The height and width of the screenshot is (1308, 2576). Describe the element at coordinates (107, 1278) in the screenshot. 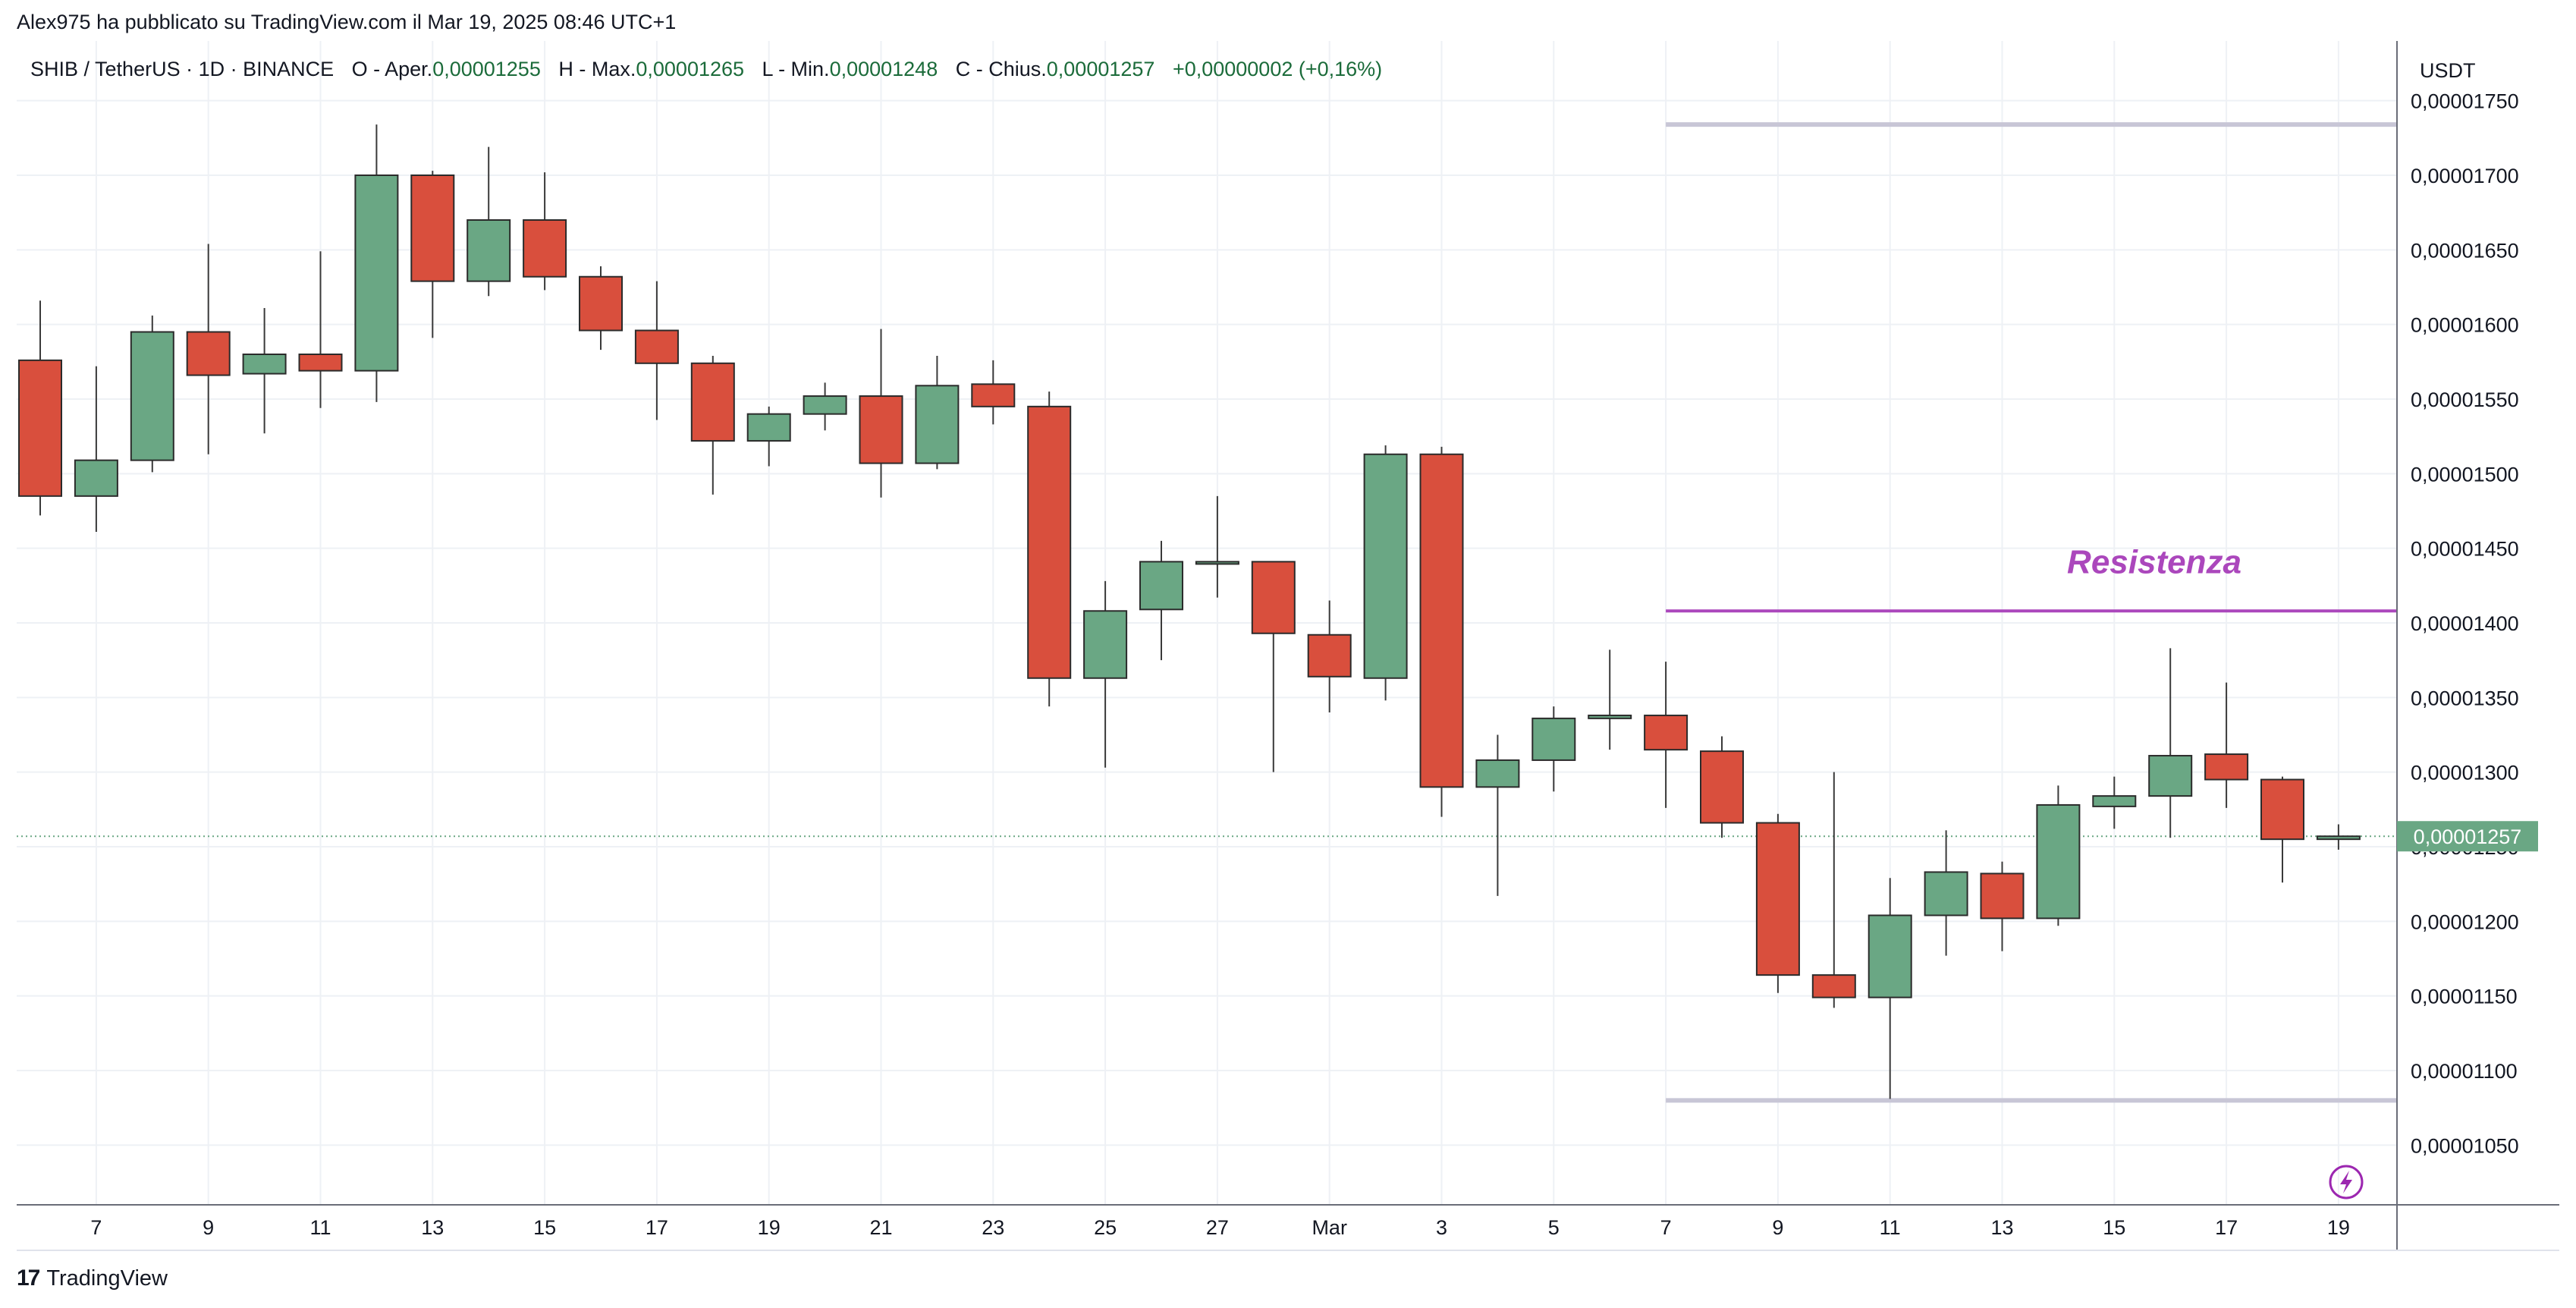

I see `brand-name: TradingView` at that location.